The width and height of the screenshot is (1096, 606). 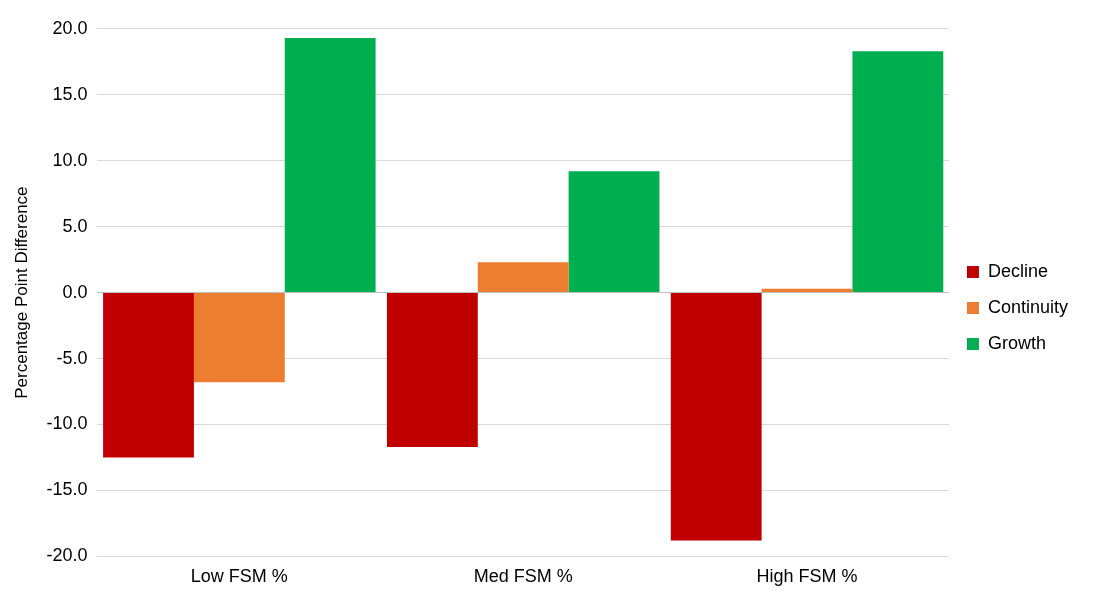 I want to click on y-tick-label: -5.0, so click(x=72, y=357).